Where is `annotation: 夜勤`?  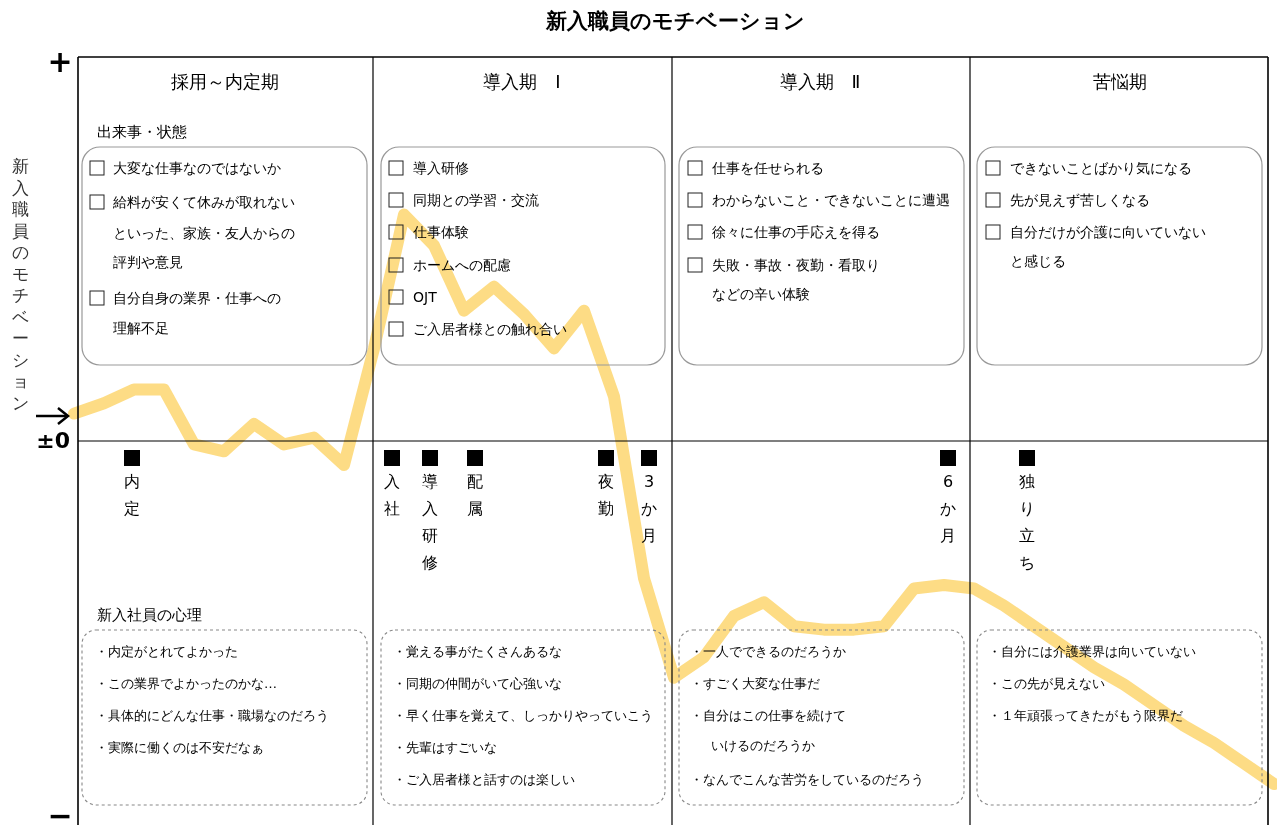 annotation: 夜勤 is located at coordinates (606, 495).